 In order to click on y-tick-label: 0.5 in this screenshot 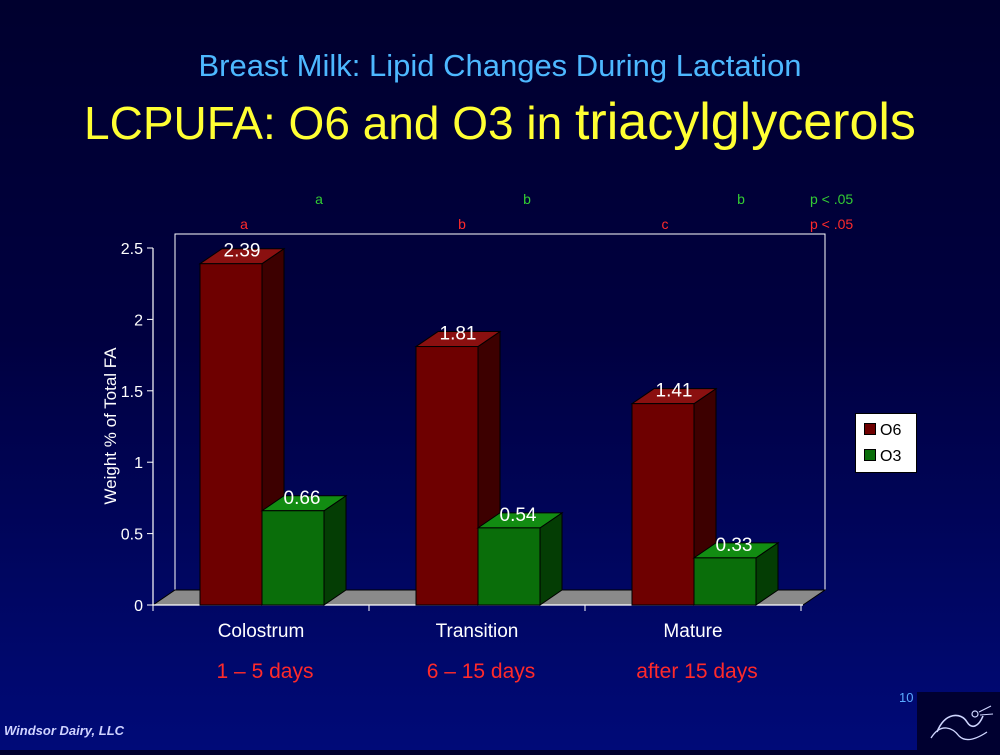, I will do `click(132, 535)`.